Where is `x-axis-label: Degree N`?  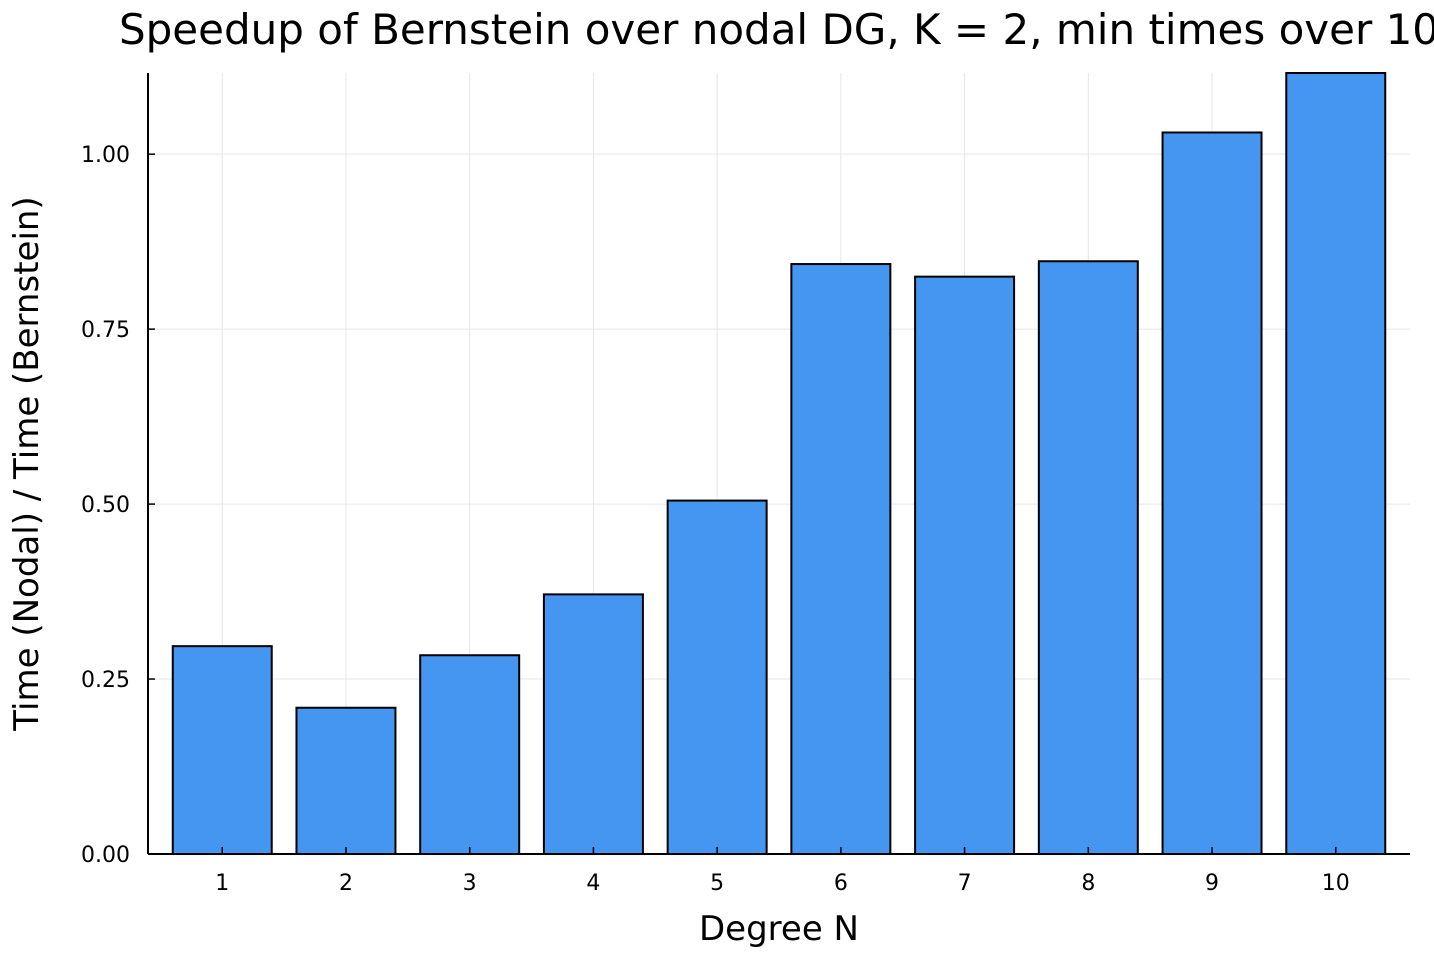 x-axis-label: Degree N is located at coordinates (779, 929).